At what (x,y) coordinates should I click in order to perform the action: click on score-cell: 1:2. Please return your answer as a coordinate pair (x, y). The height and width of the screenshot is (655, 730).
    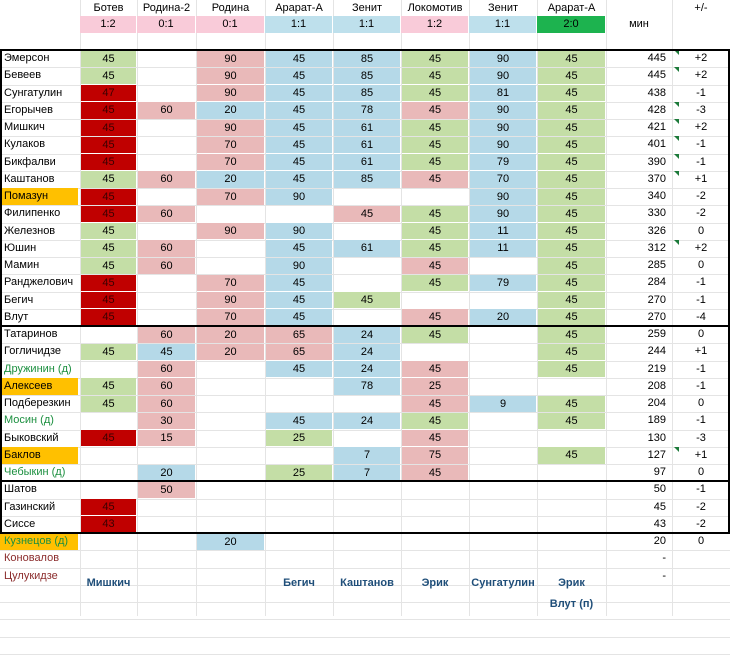
    Looking at the image, I should click on (108, 24).